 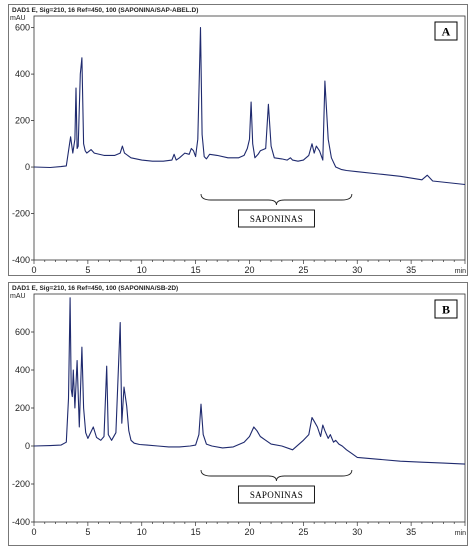 I want to click on x-tick-label-b: 25, so click(x=303, y=532).